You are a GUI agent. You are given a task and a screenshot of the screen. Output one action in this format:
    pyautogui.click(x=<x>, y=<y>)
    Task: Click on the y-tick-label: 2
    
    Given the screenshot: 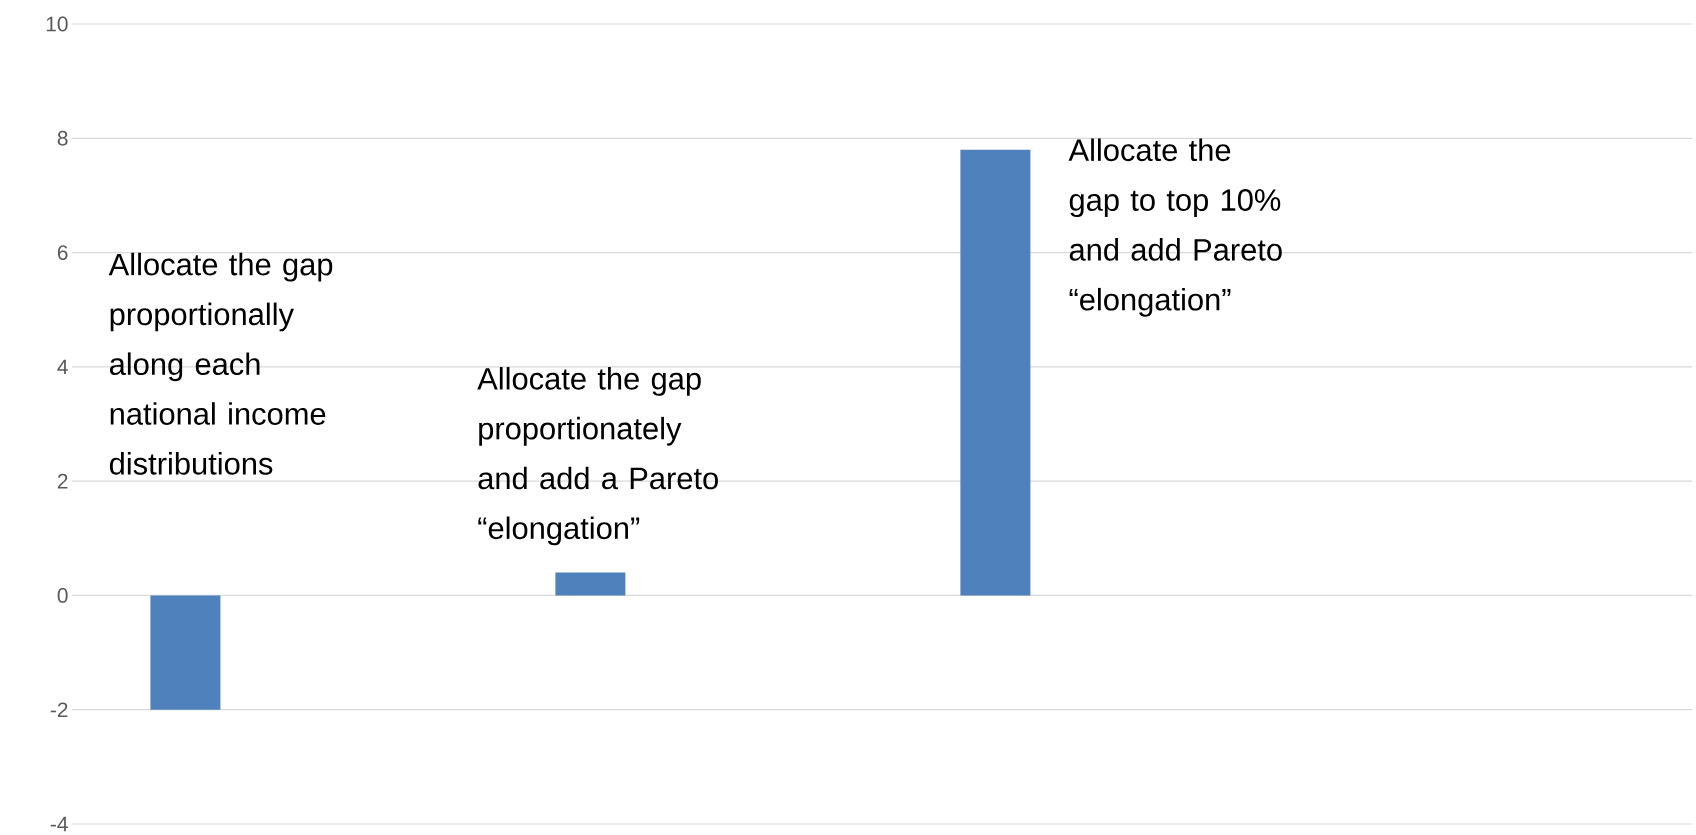 What is the action you would take?
    pyautogui.click(x=62, y=481)
    